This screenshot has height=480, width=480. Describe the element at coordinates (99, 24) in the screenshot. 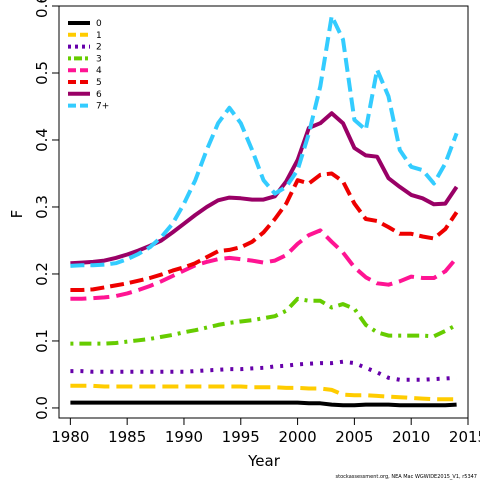

I see `legend-label-0: 0` at that location.